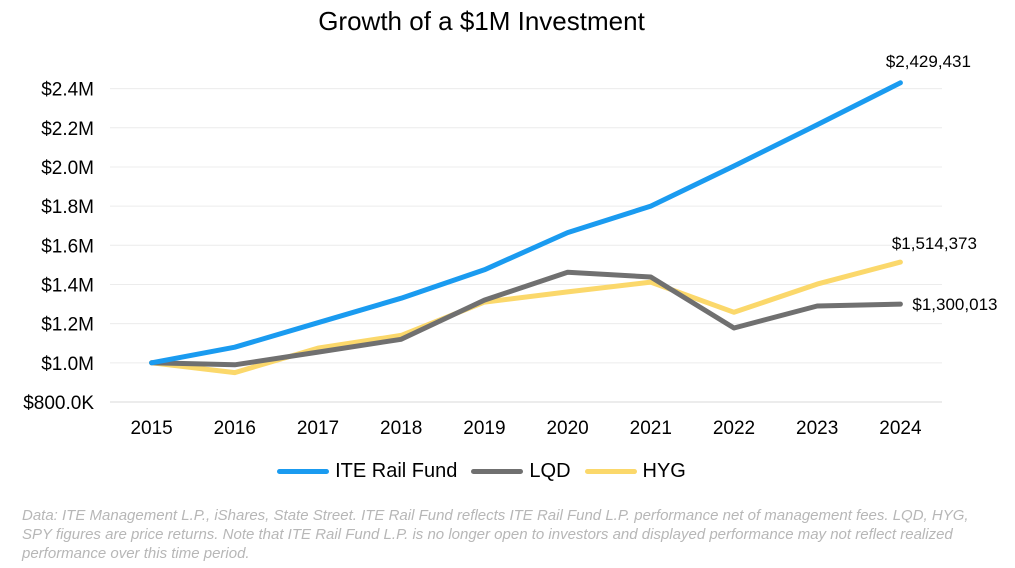 This screenshot has width=1015, height=568. Describe the element at coordinates (67, 90) in the screenshot. I see `y-tick-label: $2.4M` at that location.